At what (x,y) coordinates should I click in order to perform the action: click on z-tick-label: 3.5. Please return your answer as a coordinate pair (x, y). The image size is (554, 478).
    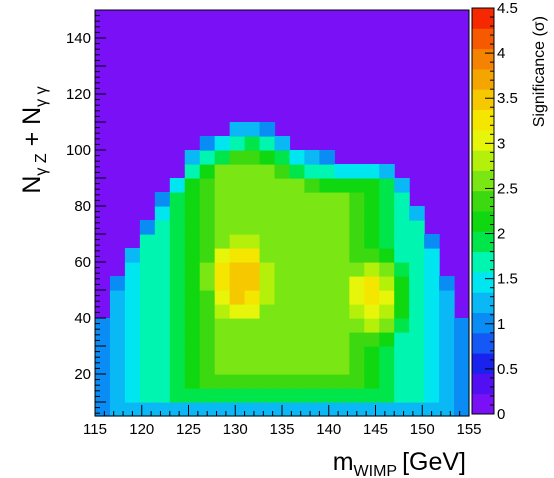
    Looking at the image, I should click on (507, 98).